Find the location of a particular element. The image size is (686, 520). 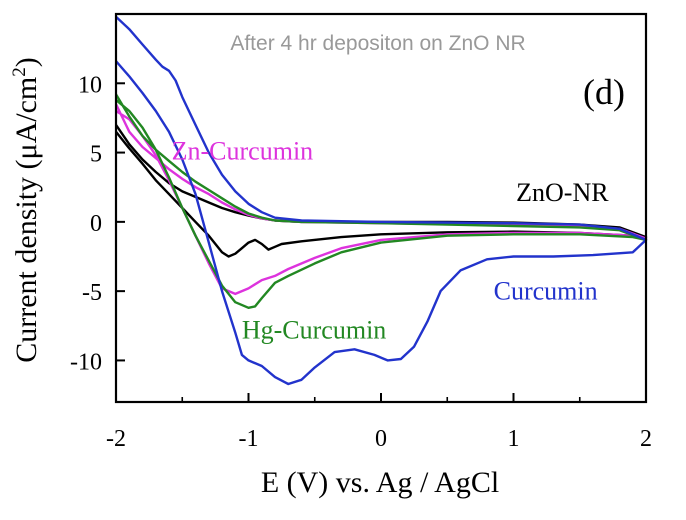

x-axis-label: E (V) vs. Ag / AgCl is located at coordinates (380, 482).